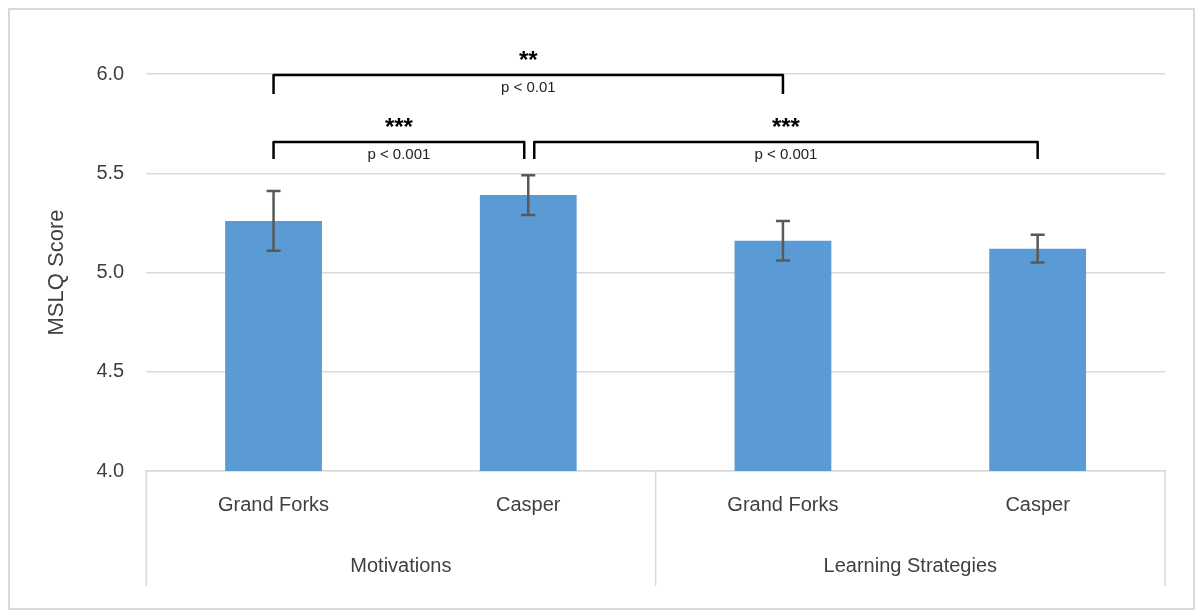  I want to click on y-tick-label: 4.0, so click(110, 469).